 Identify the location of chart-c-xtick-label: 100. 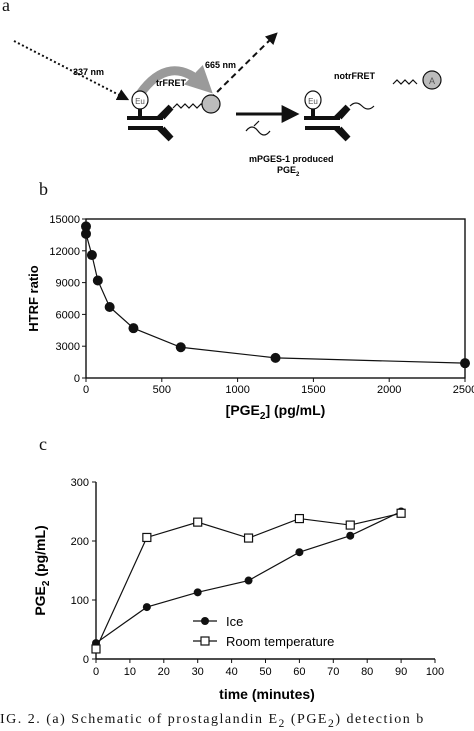
(435, 672).